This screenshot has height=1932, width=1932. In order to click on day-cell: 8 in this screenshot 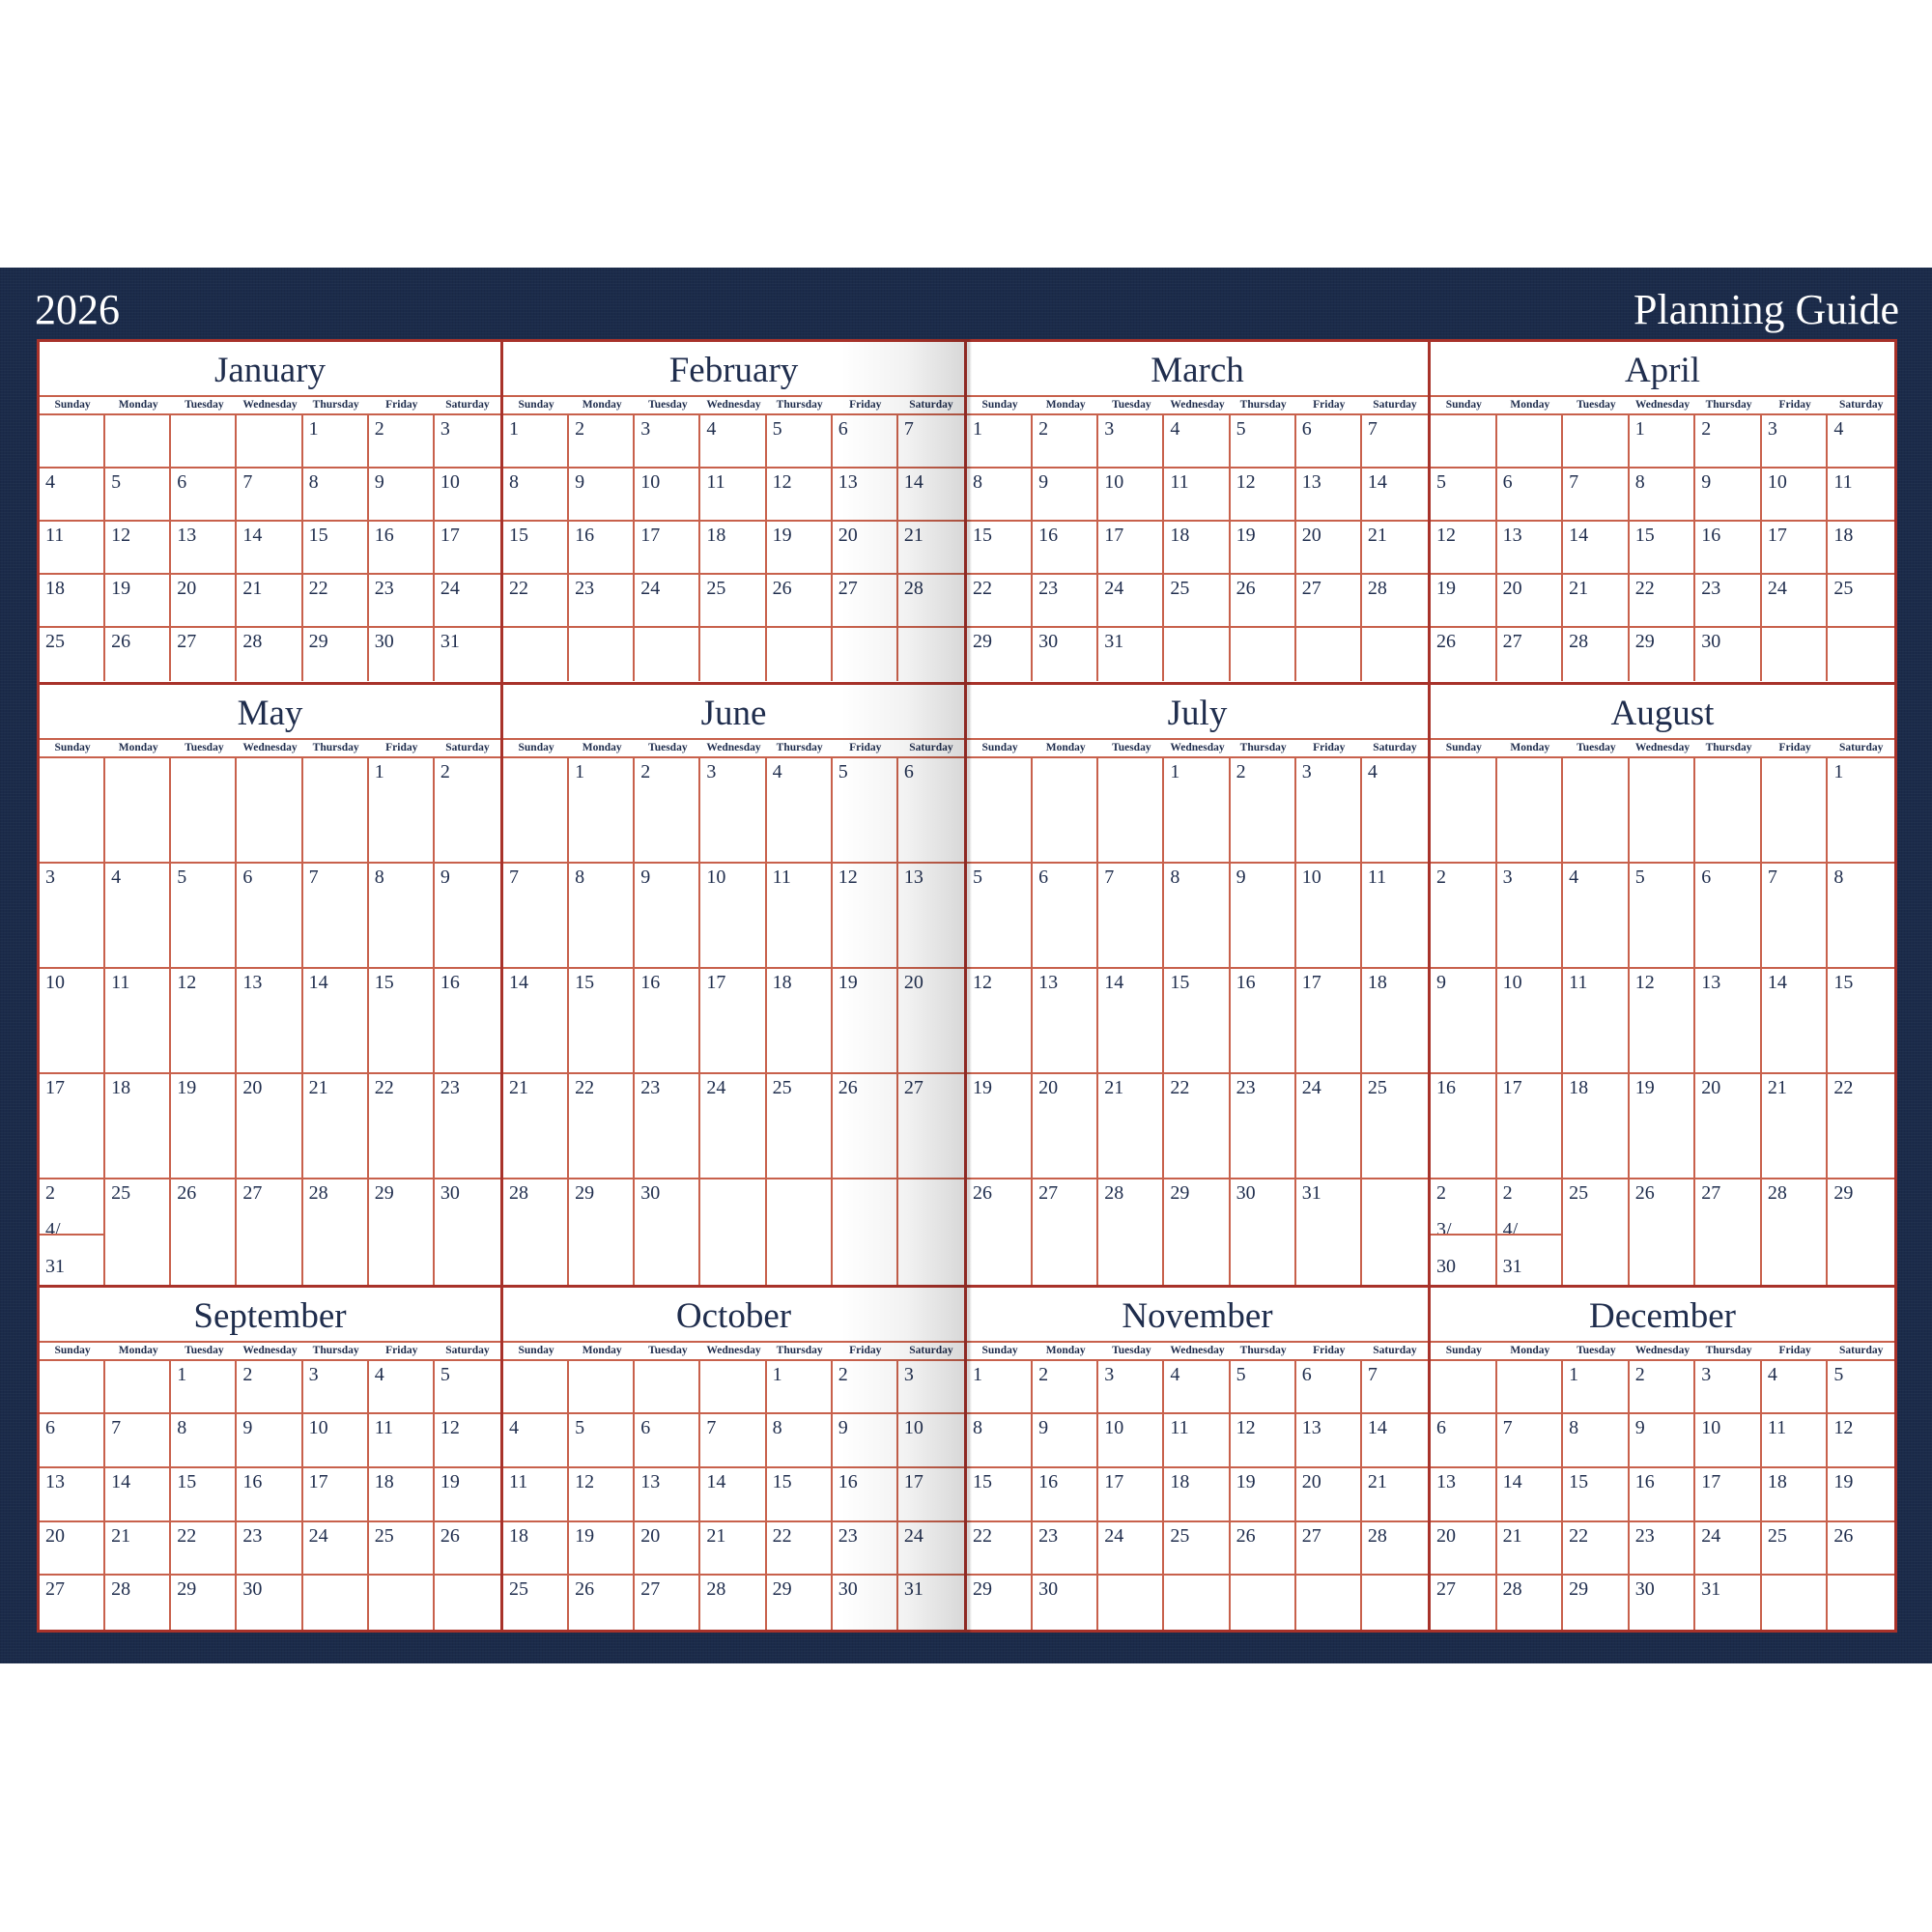, I will do `click(799, 1441)`.